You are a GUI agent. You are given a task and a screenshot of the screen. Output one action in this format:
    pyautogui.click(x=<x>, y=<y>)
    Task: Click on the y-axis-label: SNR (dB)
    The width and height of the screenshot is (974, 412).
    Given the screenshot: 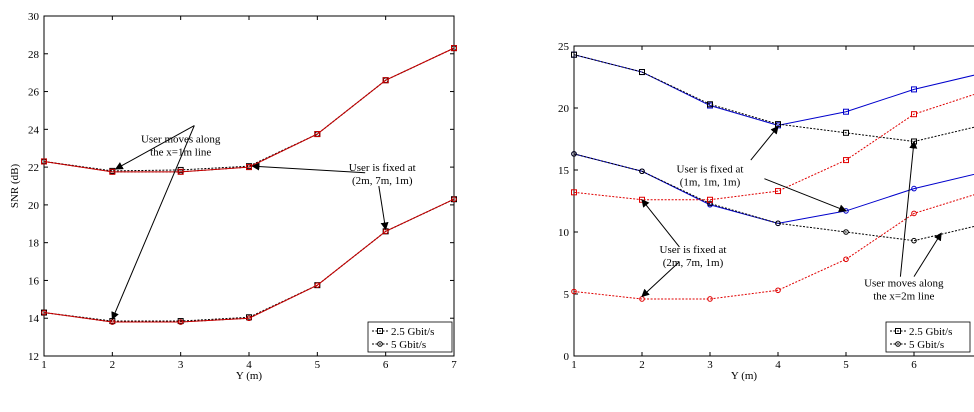 What is the action you would take?
    pyautogui.click(x=15, y=186)
    